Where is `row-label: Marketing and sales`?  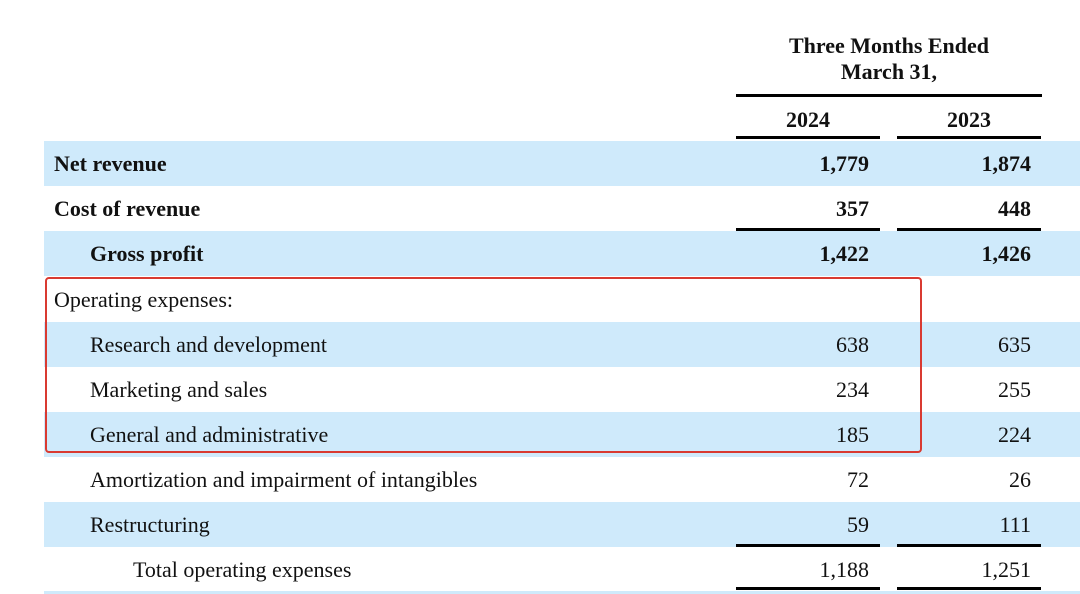
row-label: Marketing and sales is located at coordinates (179, 389).